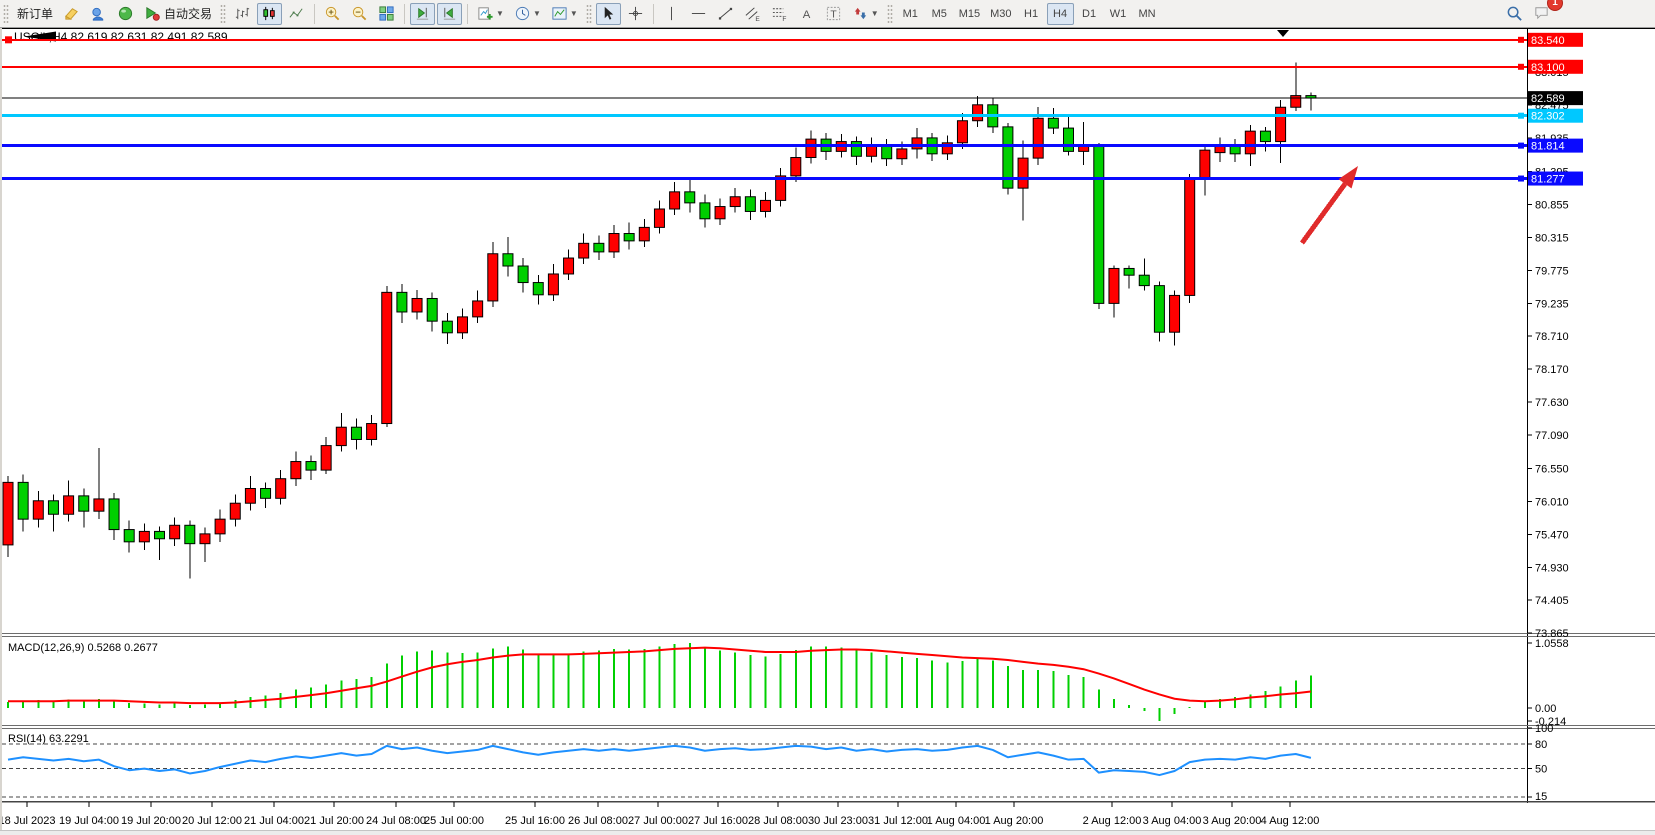 This screenshot has width=1655, height=835. Describe the element at coordinates (296, 14) in the screenshot. I see `line-chart-button` at that location.